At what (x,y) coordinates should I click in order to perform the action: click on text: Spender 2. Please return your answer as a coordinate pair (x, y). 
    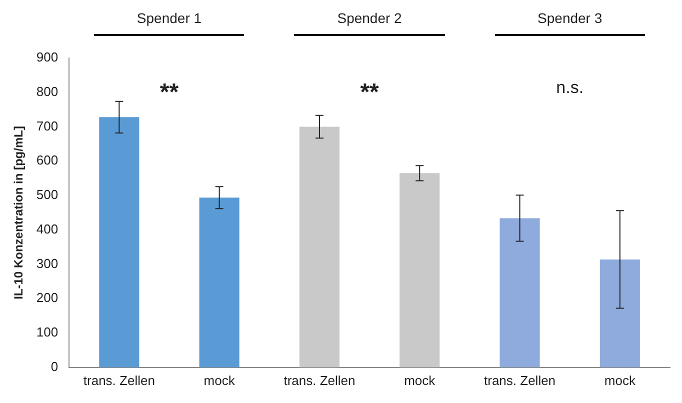
    Looking at the image, I should click on (369, 18).